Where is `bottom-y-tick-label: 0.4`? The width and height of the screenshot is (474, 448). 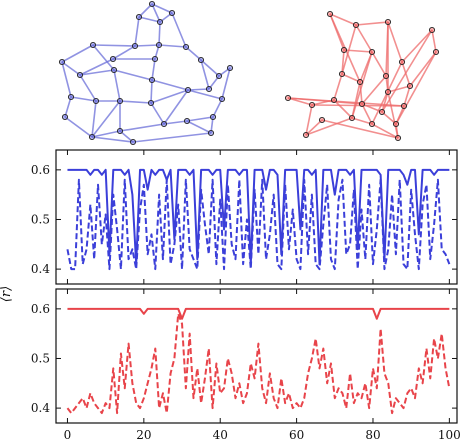
bottom-y-tick-label: 0.4 is located at coordinates (40, 408).